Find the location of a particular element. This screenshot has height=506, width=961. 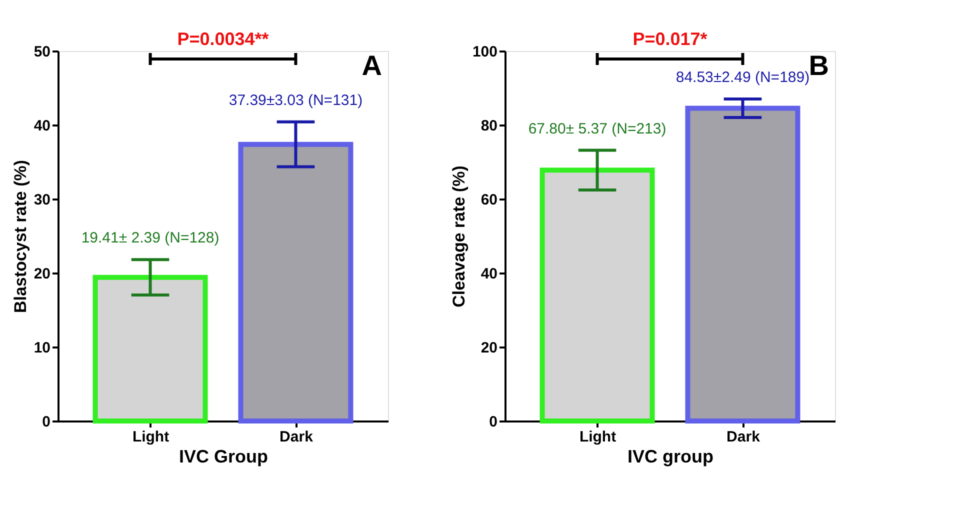

y-tick-label: 50 is located at coordinates (42, 52).